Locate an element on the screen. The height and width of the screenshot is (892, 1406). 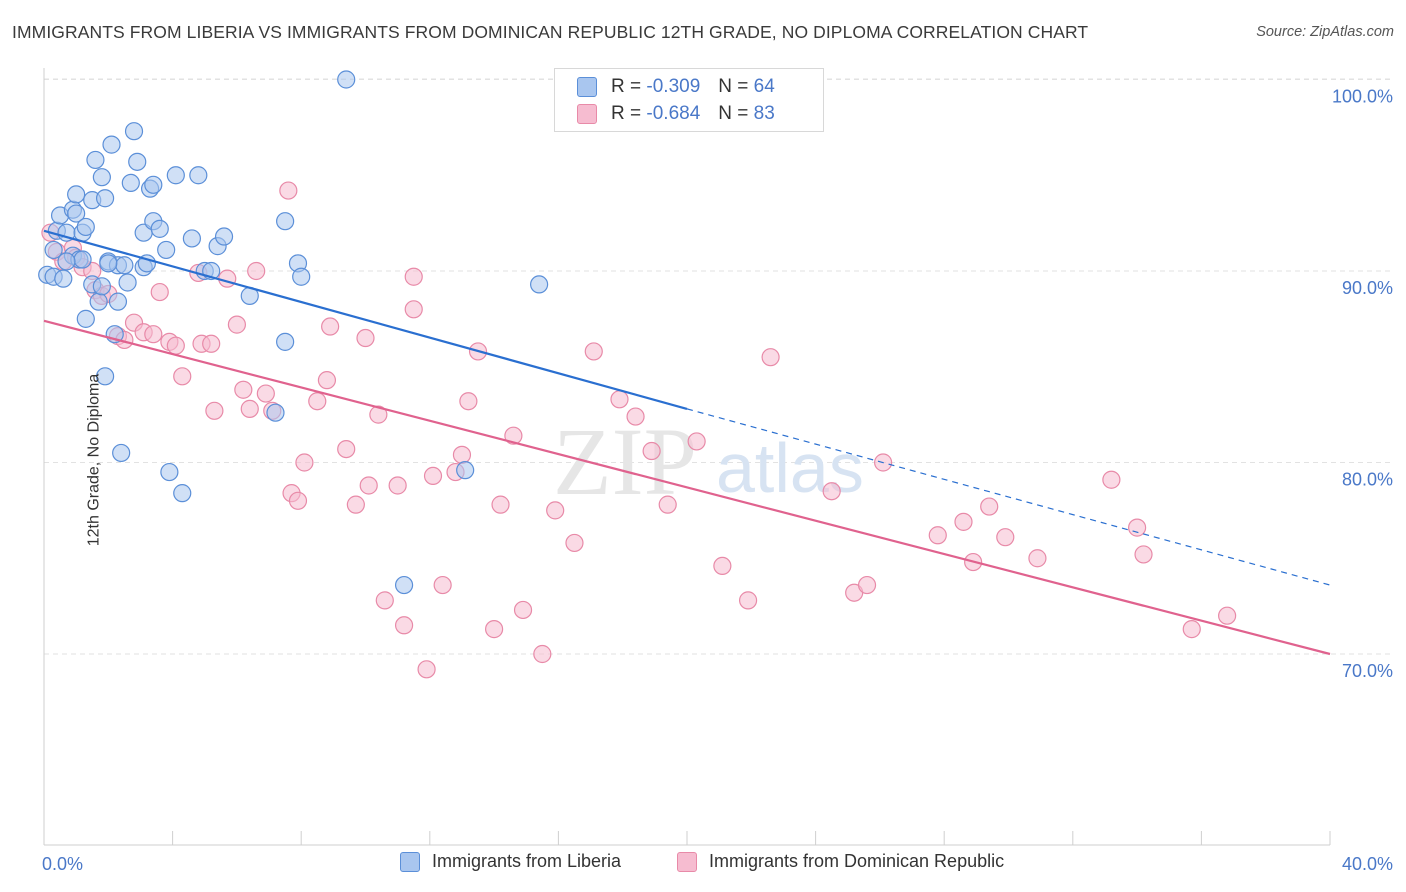
y-tick-label: 80.0% is located at coordinates (1367, 480).